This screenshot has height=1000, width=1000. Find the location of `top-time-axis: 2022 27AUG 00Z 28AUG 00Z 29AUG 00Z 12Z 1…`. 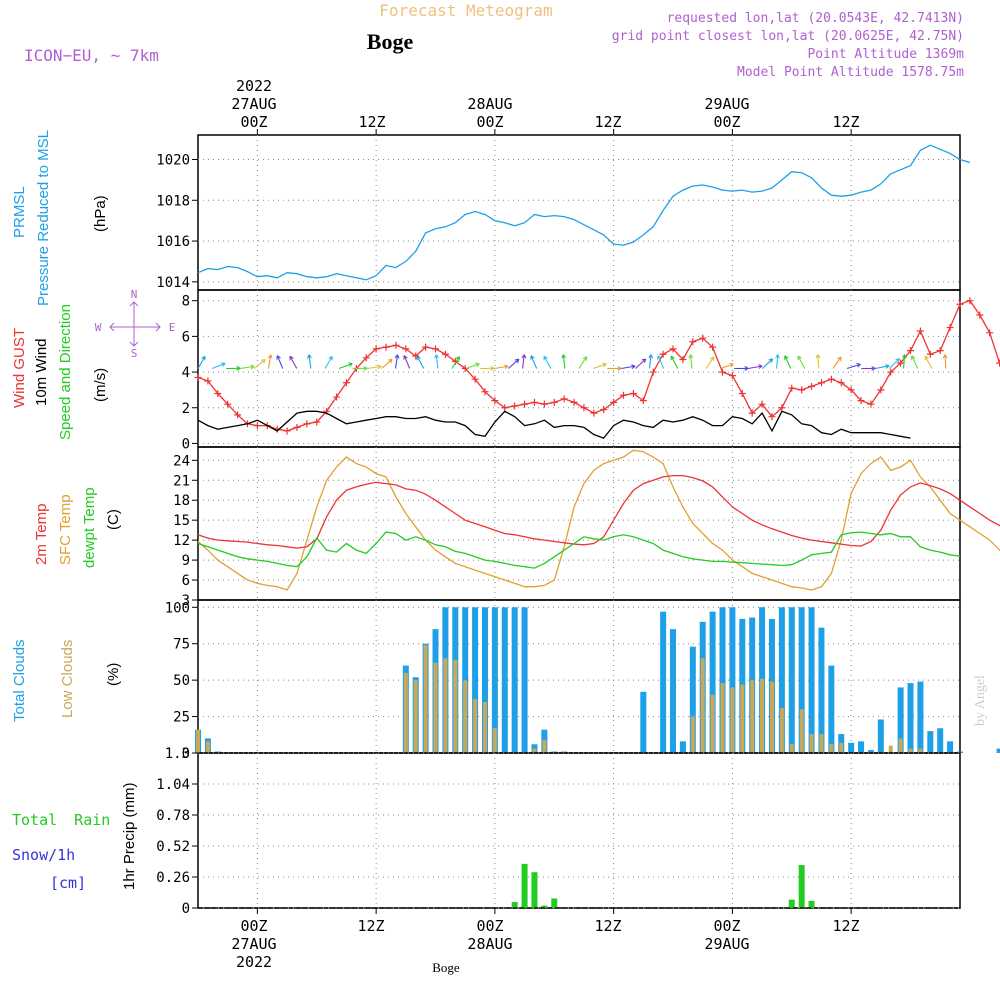

top-time-axis: 2022 27AUG 00Z 28AUG 00Z 29AUG 00Z 12Z 1… is located at coordinates (545, 104).